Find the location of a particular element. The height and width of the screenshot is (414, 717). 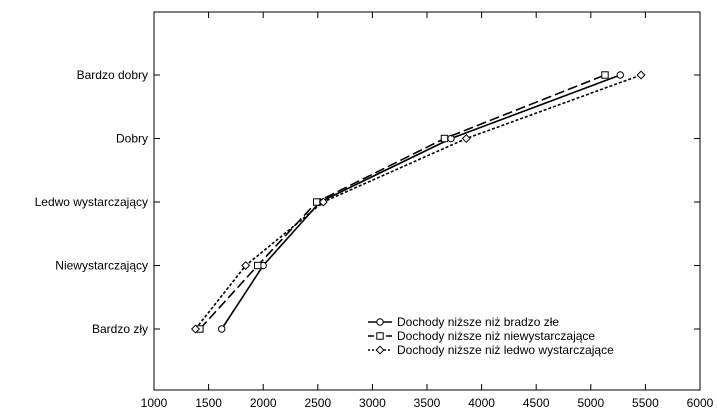

y-tick-label: Niewystarczający is located at coordinates (101, 266).